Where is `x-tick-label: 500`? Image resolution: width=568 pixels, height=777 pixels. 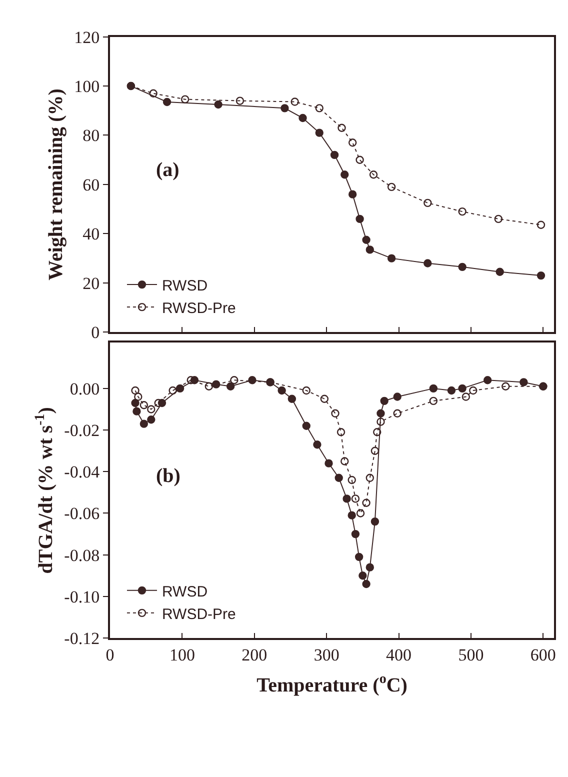
x-tick-label: 500 is located at coordinates (471, 654).